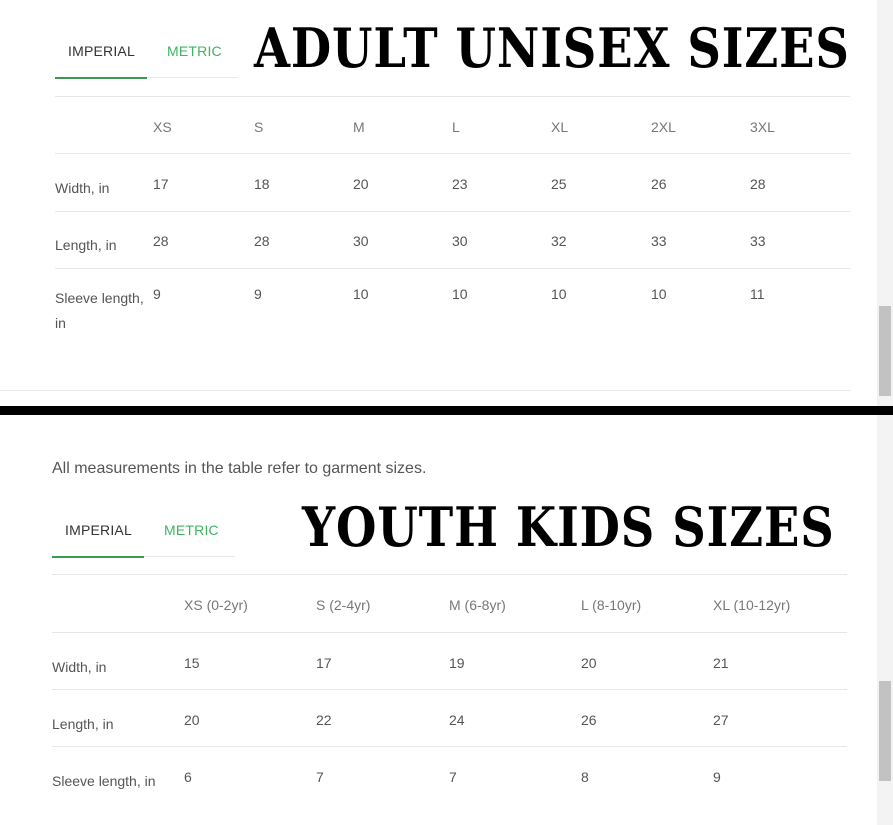 This screenshot has height=825, width=893. What do you see at coordinates (457, 663) in the screenshot?
I see `table-cell: 19` at bounding box center [457, 663].